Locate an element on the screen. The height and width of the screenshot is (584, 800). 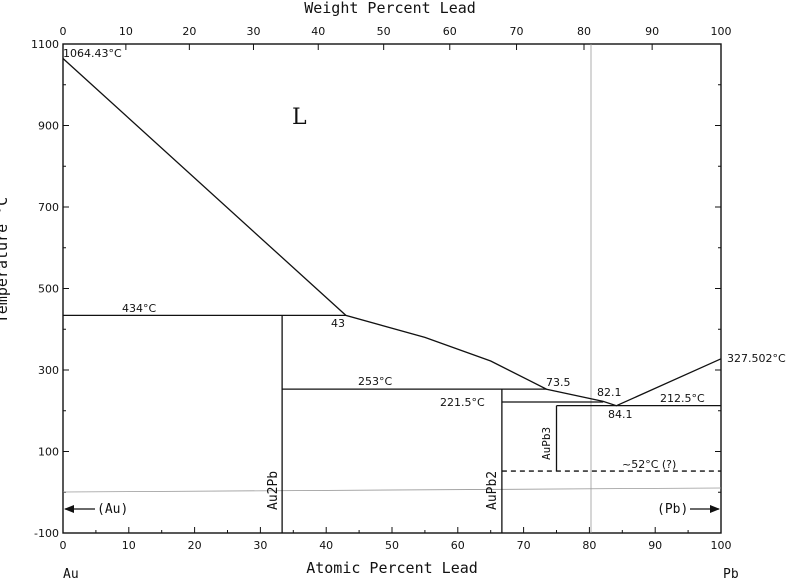
liquid-label: L is located at coordinates (299, 117).